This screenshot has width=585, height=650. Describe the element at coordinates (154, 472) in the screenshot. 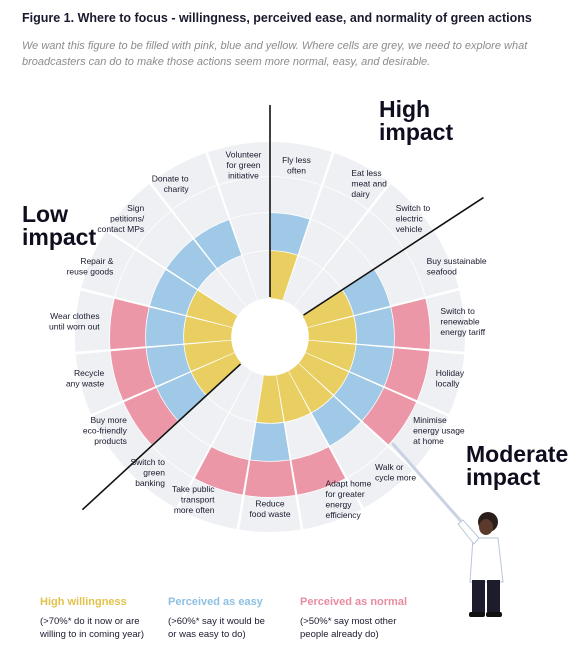

I see `action-label-line: green` at that location.